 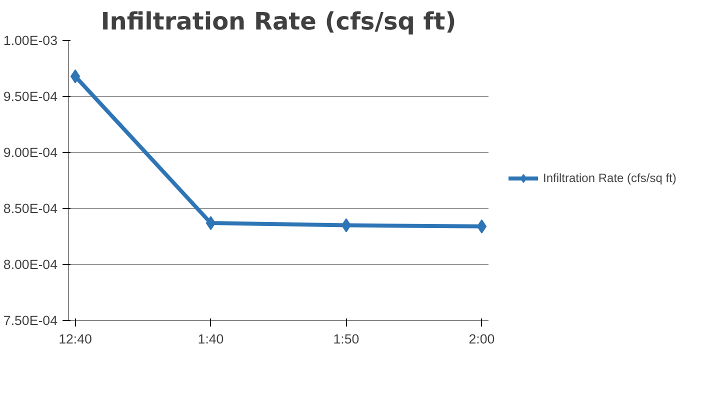 What do you see at coordinates (30, 320) in the screenshot?
I see `y-tick-label: 7.50E-04` at bounding box center [30, 320].